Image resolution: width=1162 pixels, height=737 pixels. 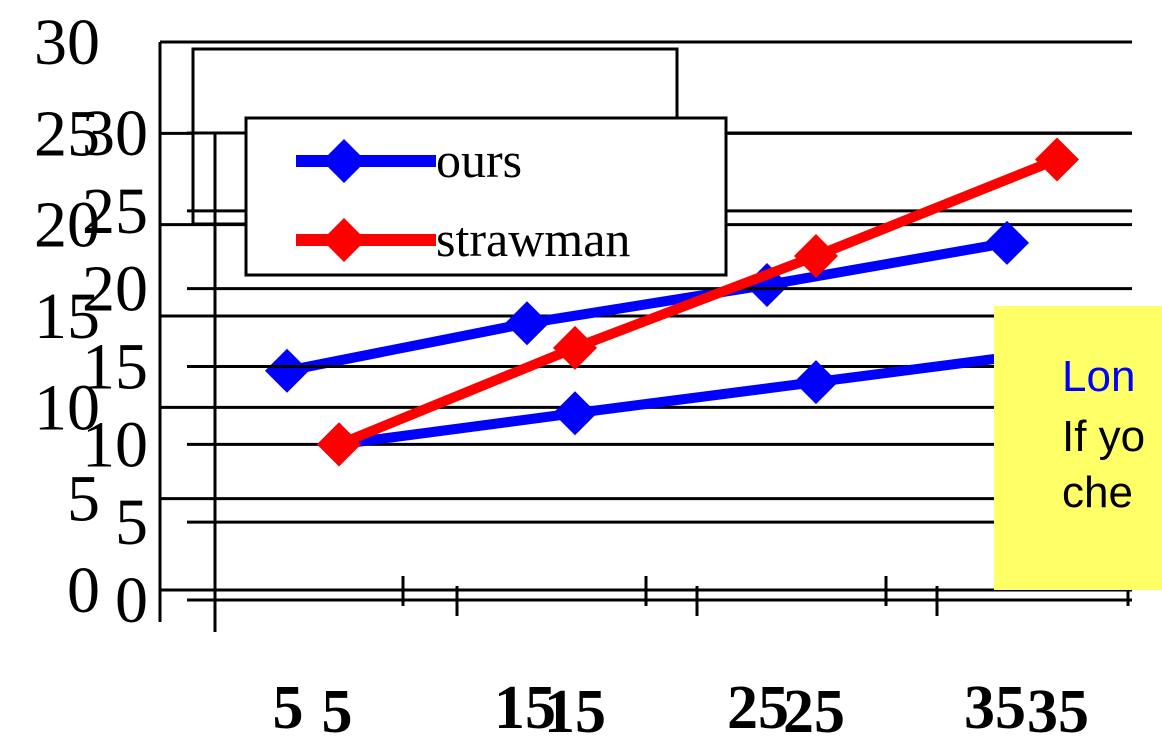 I want to click on legend-label: ours, so click(x=479, y=160).